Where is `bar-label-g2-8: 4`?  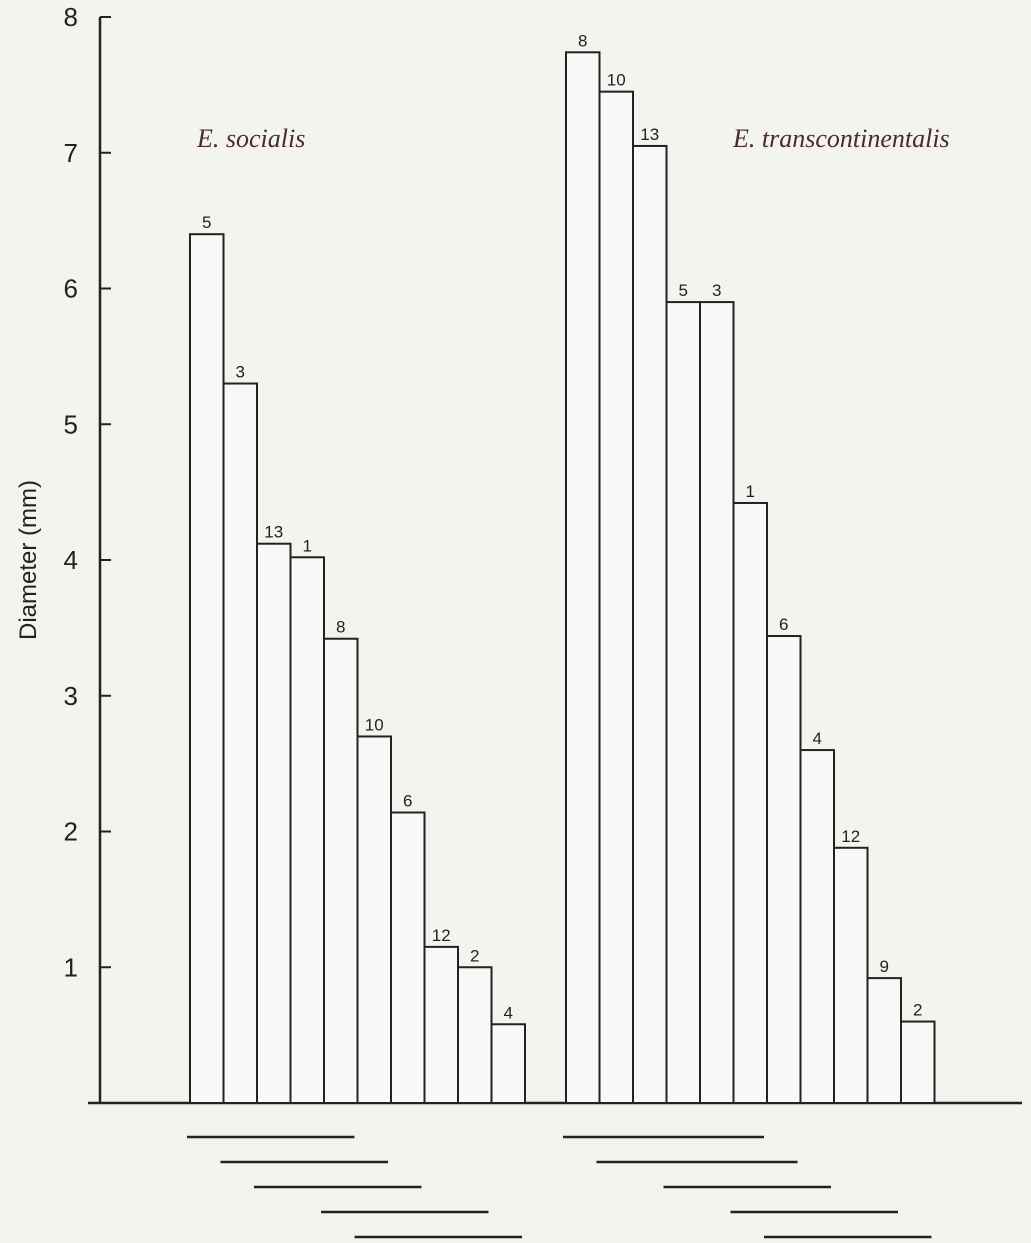 bar-label-g2-8: 4 is located at coordinates (817, 738).